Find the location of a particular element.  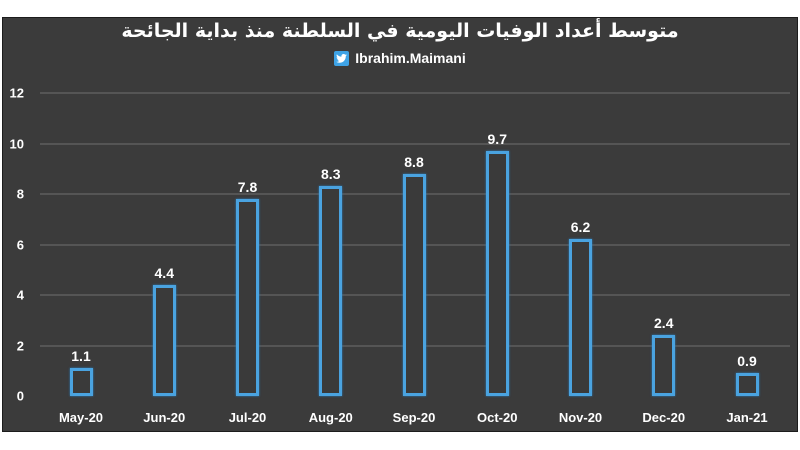

x-tick-label: Jul-20 is located at coordinates (247, 417).